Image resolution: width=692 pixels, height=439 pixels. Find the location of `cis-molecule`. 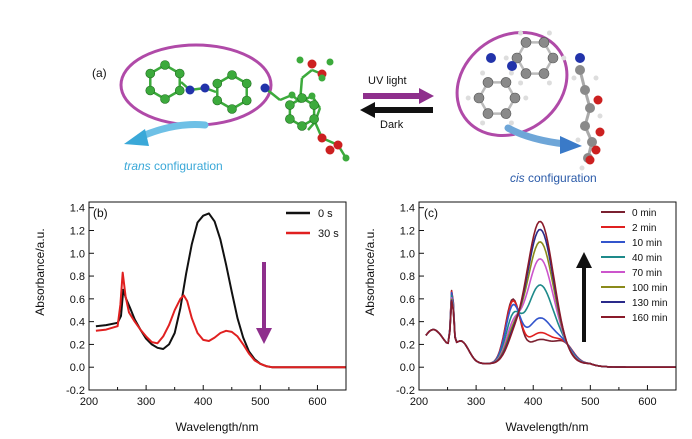

cis-molecule is located at coordinates (535, 100).